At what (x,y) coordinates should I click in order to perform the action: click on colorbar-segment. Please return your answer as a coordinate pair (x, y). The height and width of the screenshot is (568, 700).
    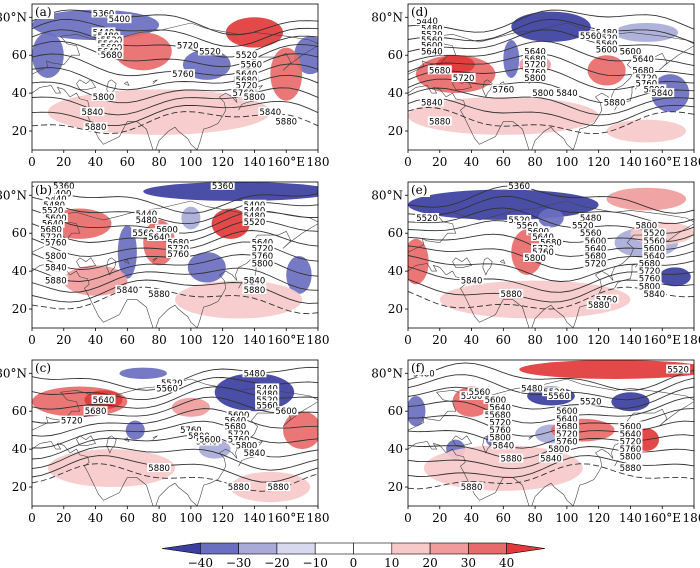
    Looking at the image, I should click on (334, 548).